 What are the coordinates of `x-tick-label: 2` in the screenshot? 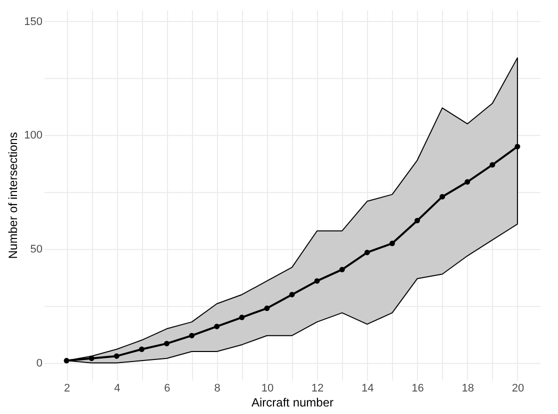 It's located at (67, 388).